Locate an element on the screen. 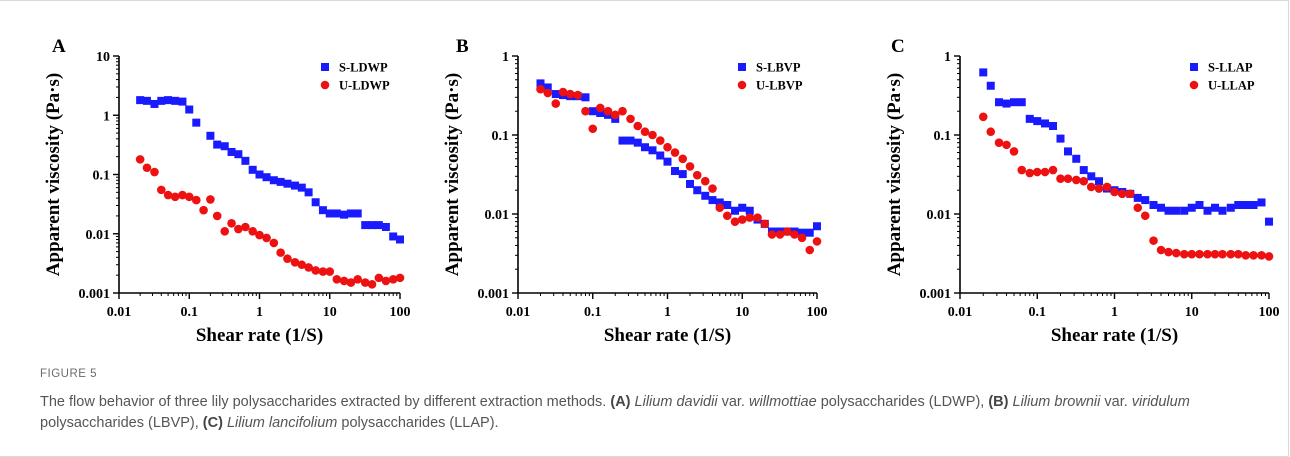 Image resolution: width=1290 pixels, height=457 pixels. panel-letter: C is located at coordinates (898, 46).